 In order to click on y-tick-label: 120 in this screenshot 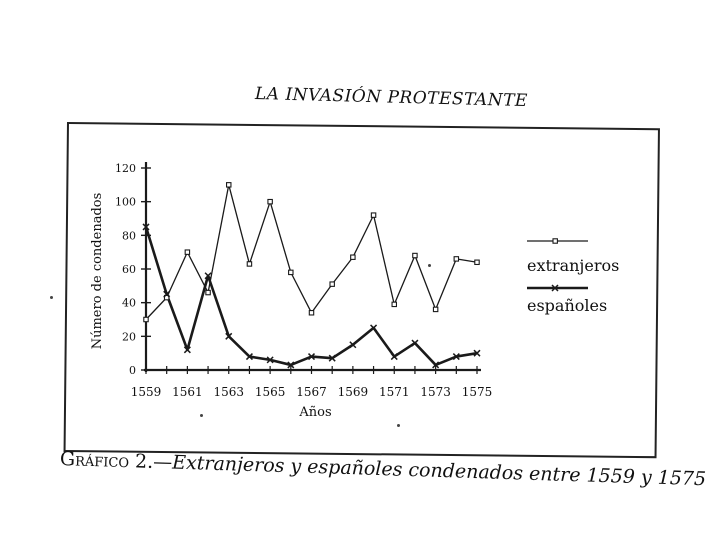, I will do `click(125, 168)`.